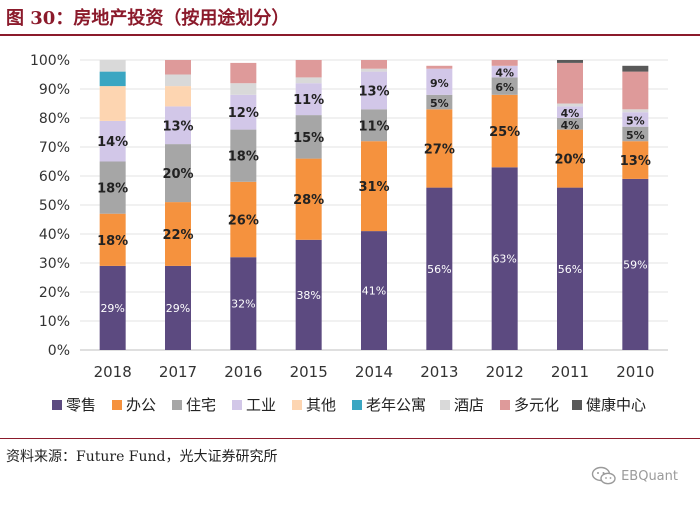  I want to click on legend-label: 其他, so click(321, 405).